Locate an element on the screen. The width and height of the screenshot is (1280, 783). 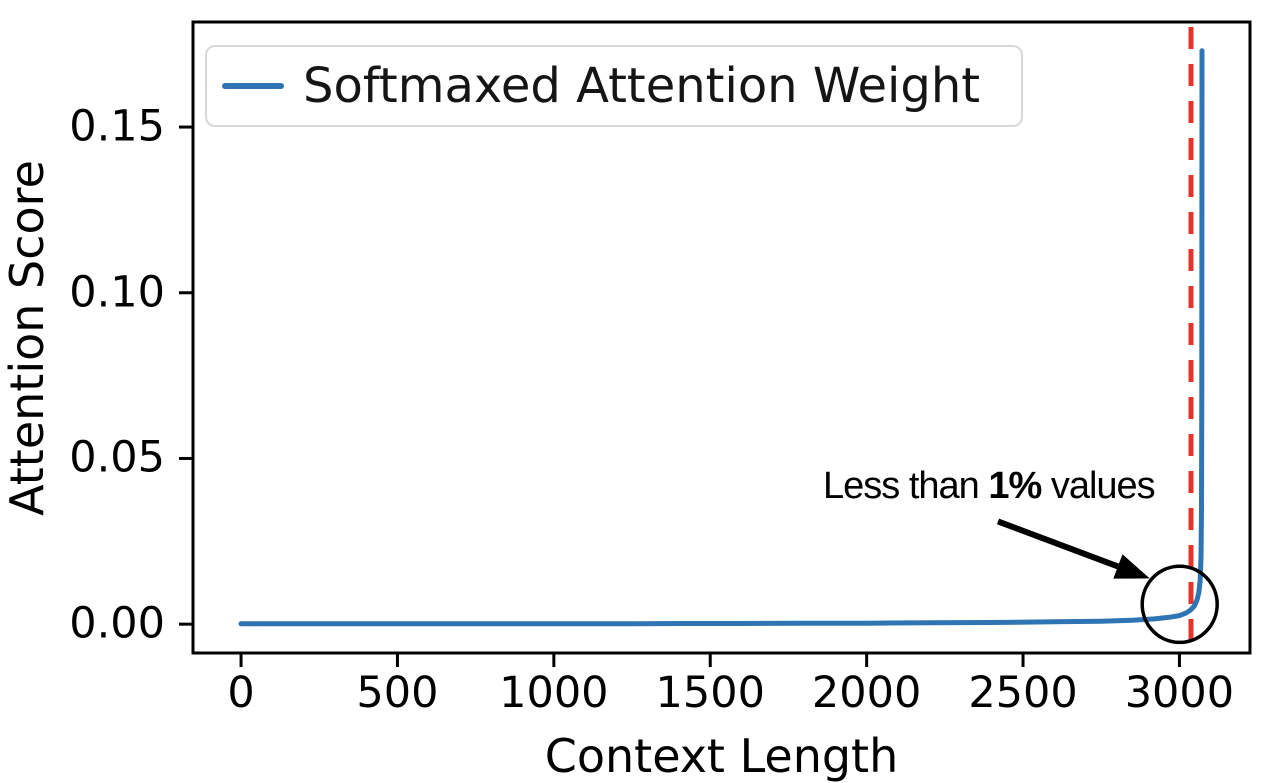
legend-line-sample is located at coordinates (253, 86).